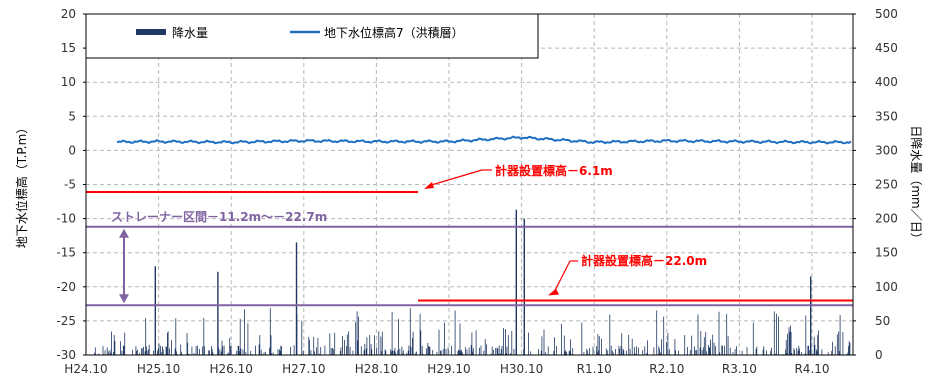 This screenshot has height=384, width=931. I want to click on left-tick-label: -10, so click(66, 219).